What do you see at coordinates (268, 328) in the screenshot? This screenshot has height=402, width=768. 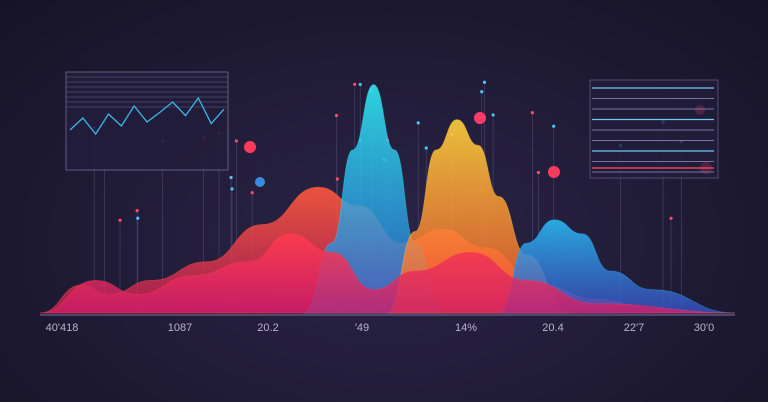 I see `x-tick-label: 20.2` at bounding box center [268, 328].